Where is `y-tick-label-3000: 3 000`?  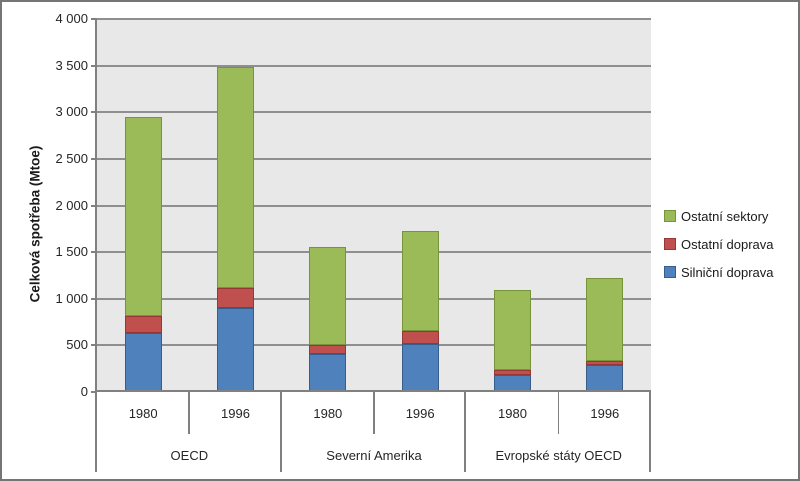 y-tick-label-3000: 3 000 is located at coordinates (71, 112).